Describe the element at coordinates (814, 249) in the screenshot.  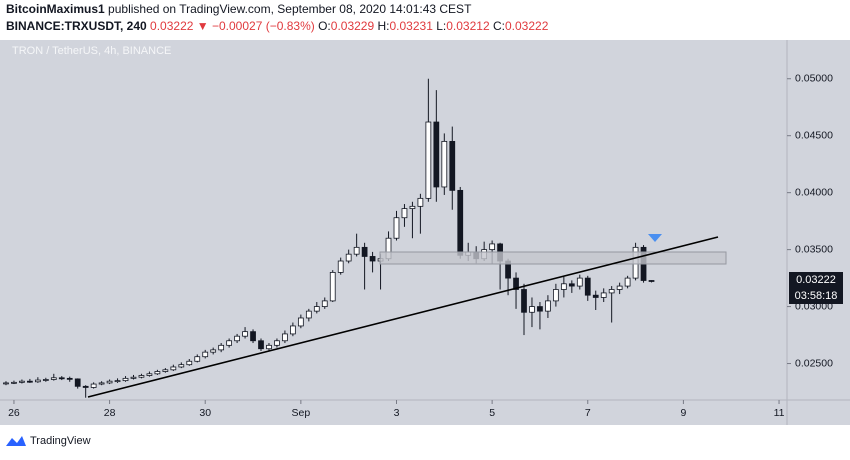
I see `y-tick-label: 0.03500` at that location.